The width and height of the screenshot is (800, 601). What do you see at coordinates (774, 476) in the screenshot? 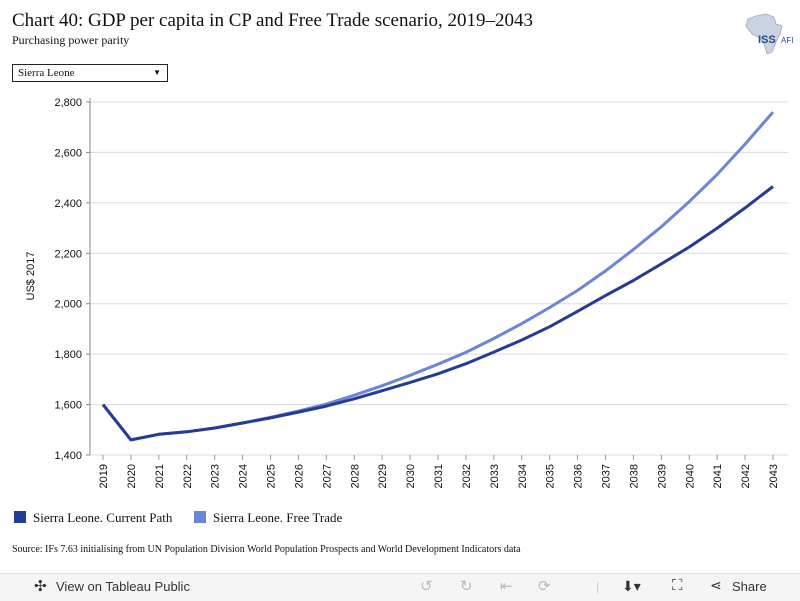
I see `x-tick-label: 2043` at bounding box center [774, 476].